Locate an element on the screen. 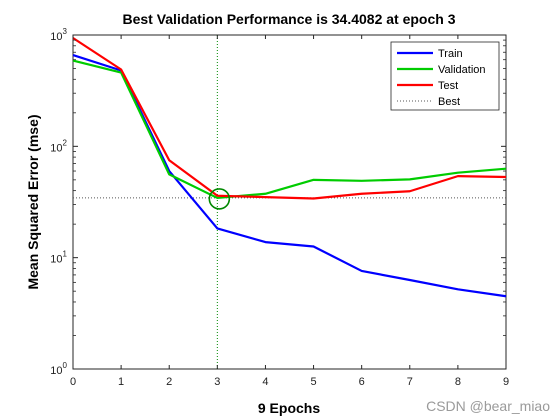 The height and width of the screenshot is (420, 560). legend-label-validation: Validation is located at coordinates (462, 70).